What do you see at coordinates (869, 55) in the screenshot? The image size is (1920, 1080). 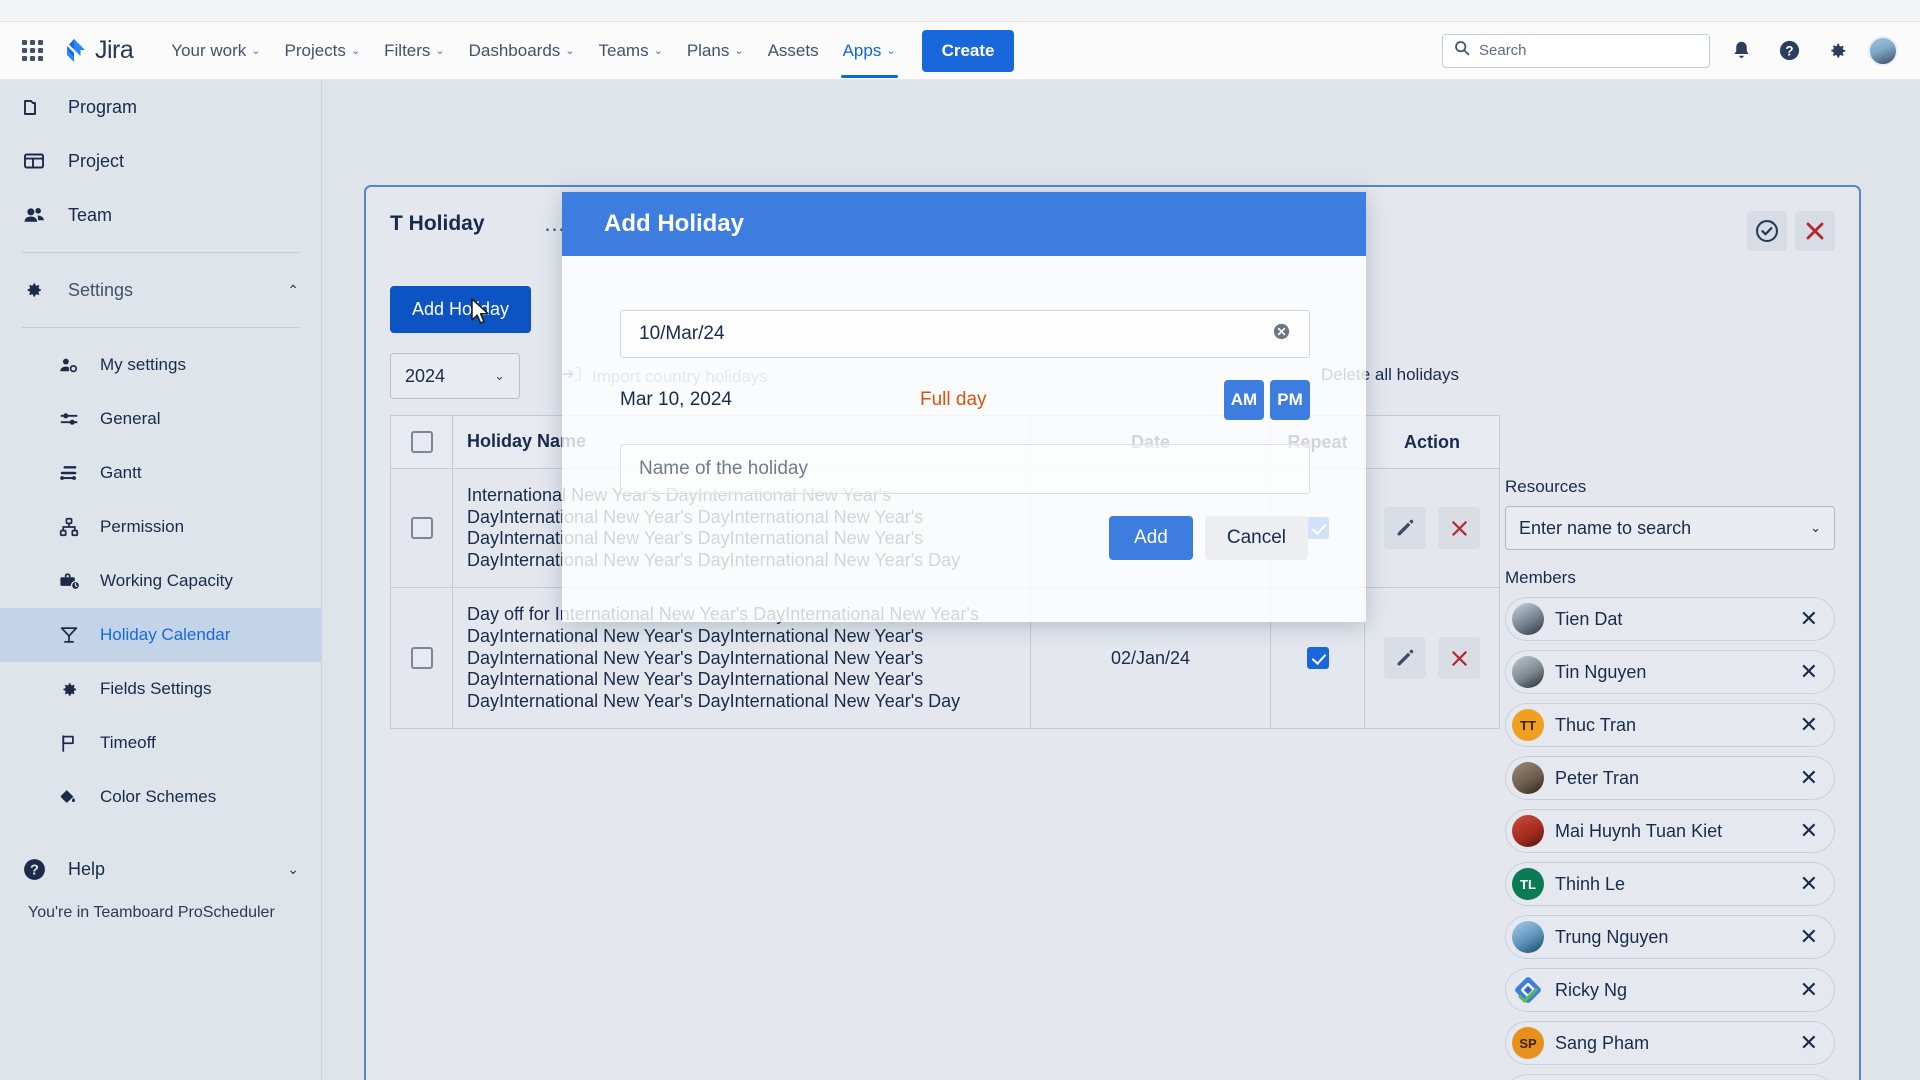 I see `nav-item-apps: Apps ⌄` at bounding box center [869, 55].